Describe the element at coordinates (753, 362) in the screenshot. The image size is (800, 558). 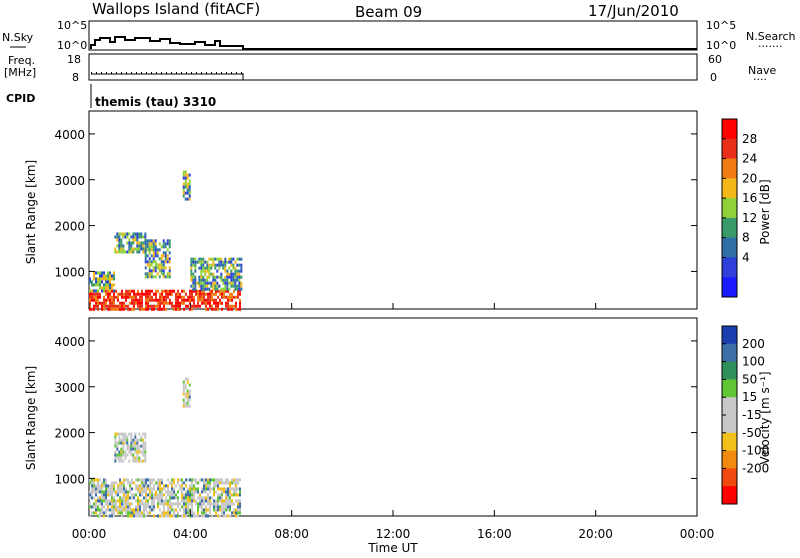
I see `colorbar-tick-label: 100` at that location.